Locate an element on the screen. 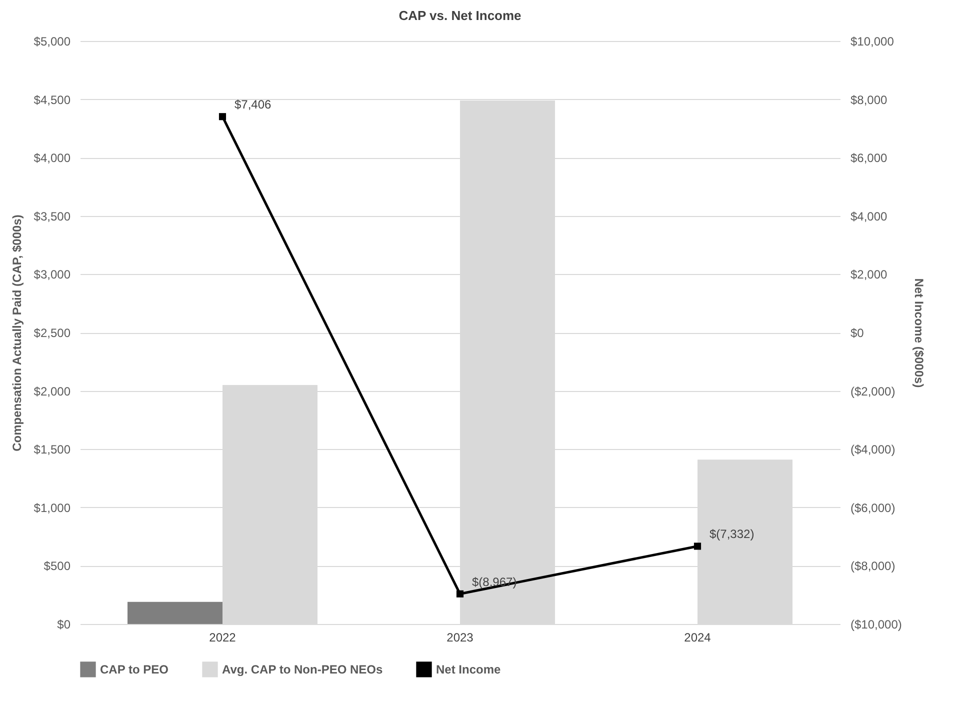 This screenshot has width=957, height=702. x-tick-label: 2023 is located at coordinates (460, 637).